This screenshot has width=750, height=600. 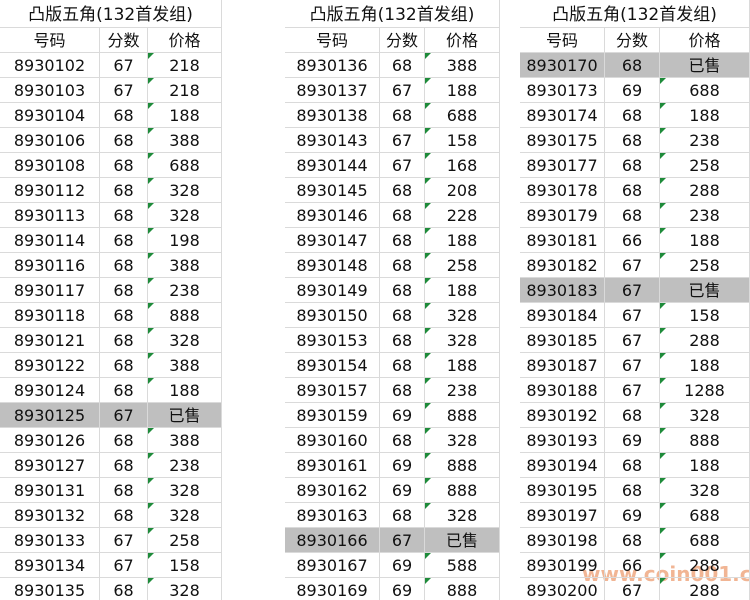 What do you see at coordinates (50, 290) in the screenshot?
I see `code-cell: 8930117` at bounding box center [50, 290].